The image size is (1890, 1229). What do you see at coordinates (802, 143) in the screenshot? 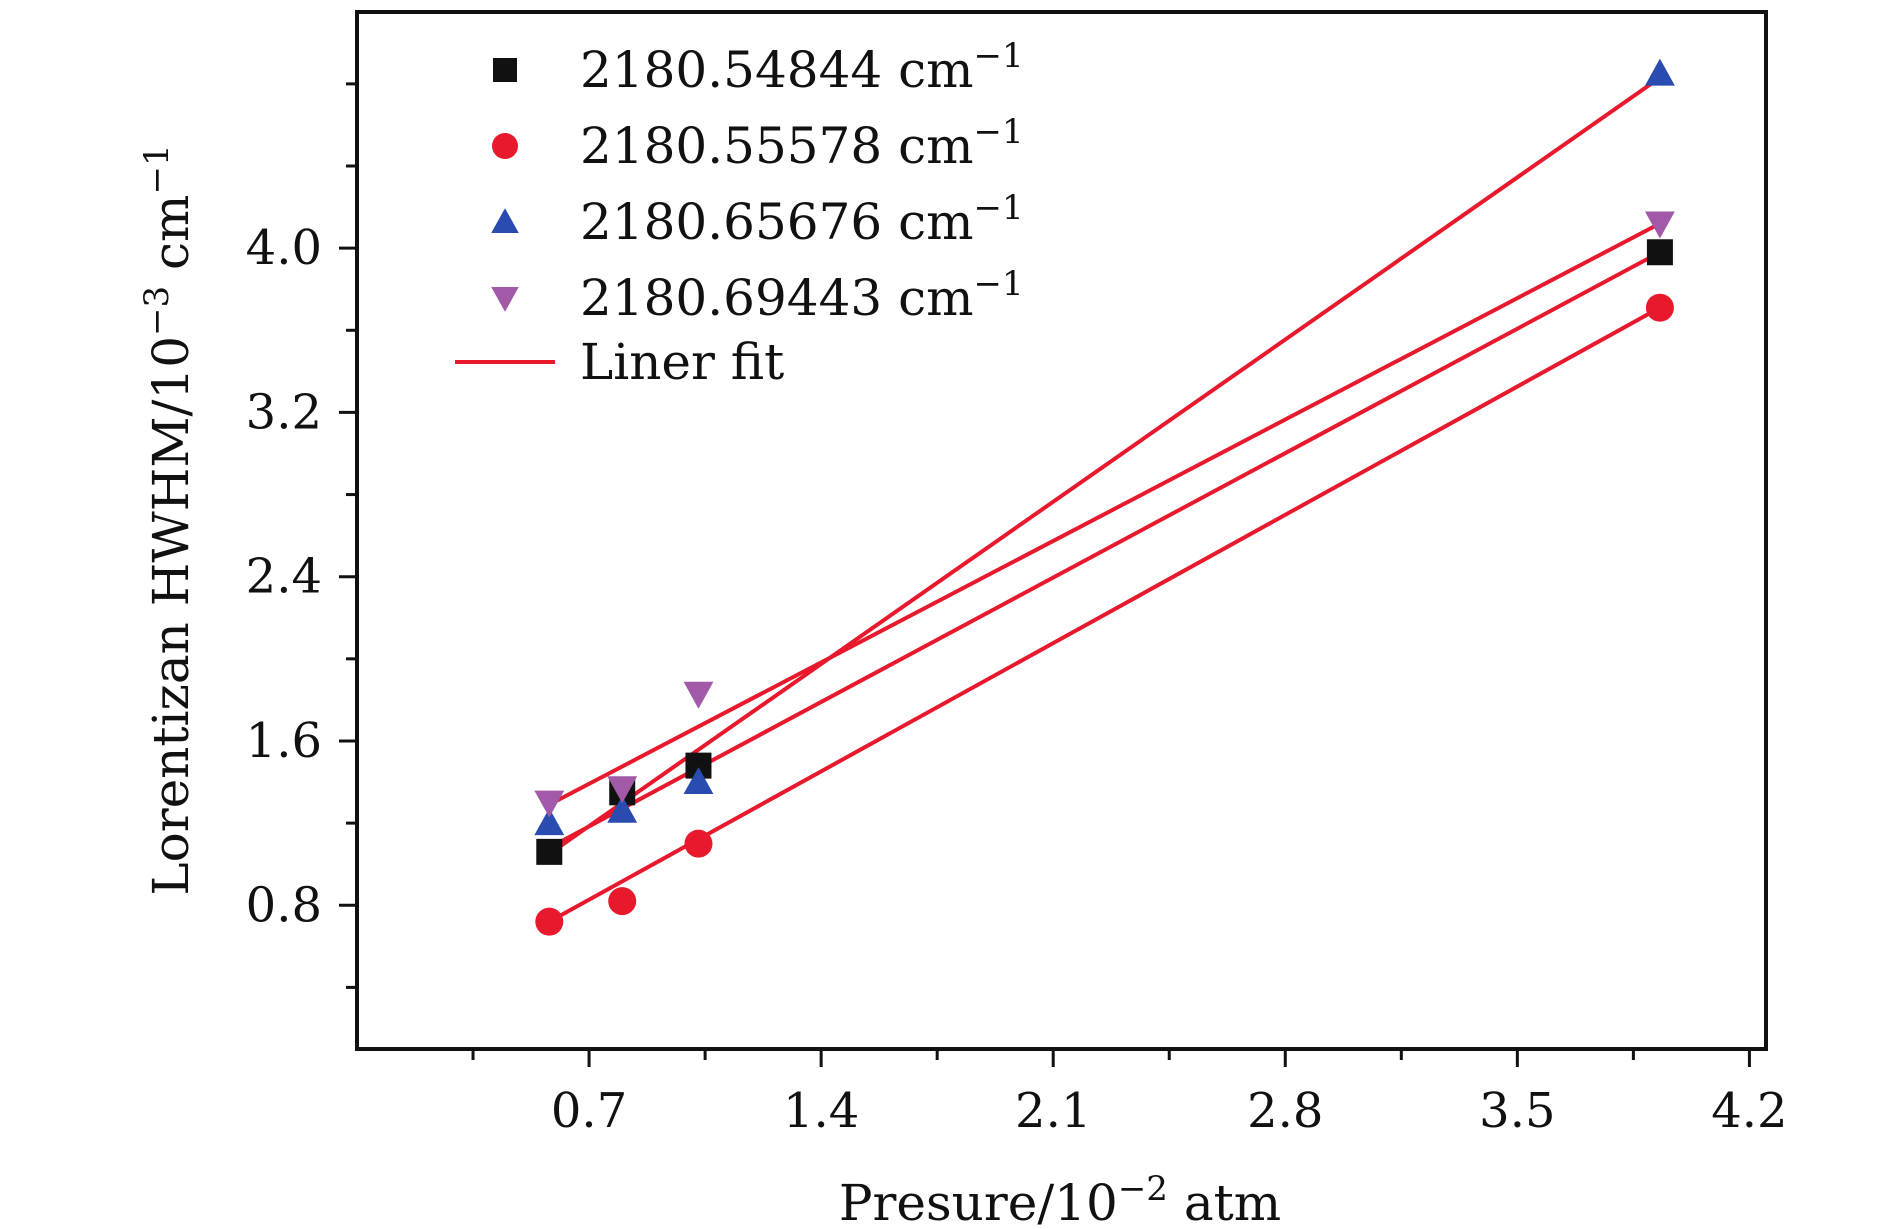
I see `legend-label: 2180.55578 cm−1` at bounding box center [802, 143].